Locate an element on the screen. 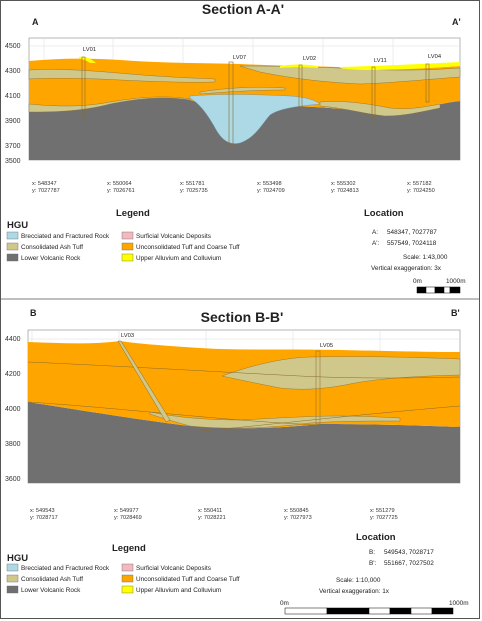  coord-y: y: 7027973 is located at coordinates (298, 518).